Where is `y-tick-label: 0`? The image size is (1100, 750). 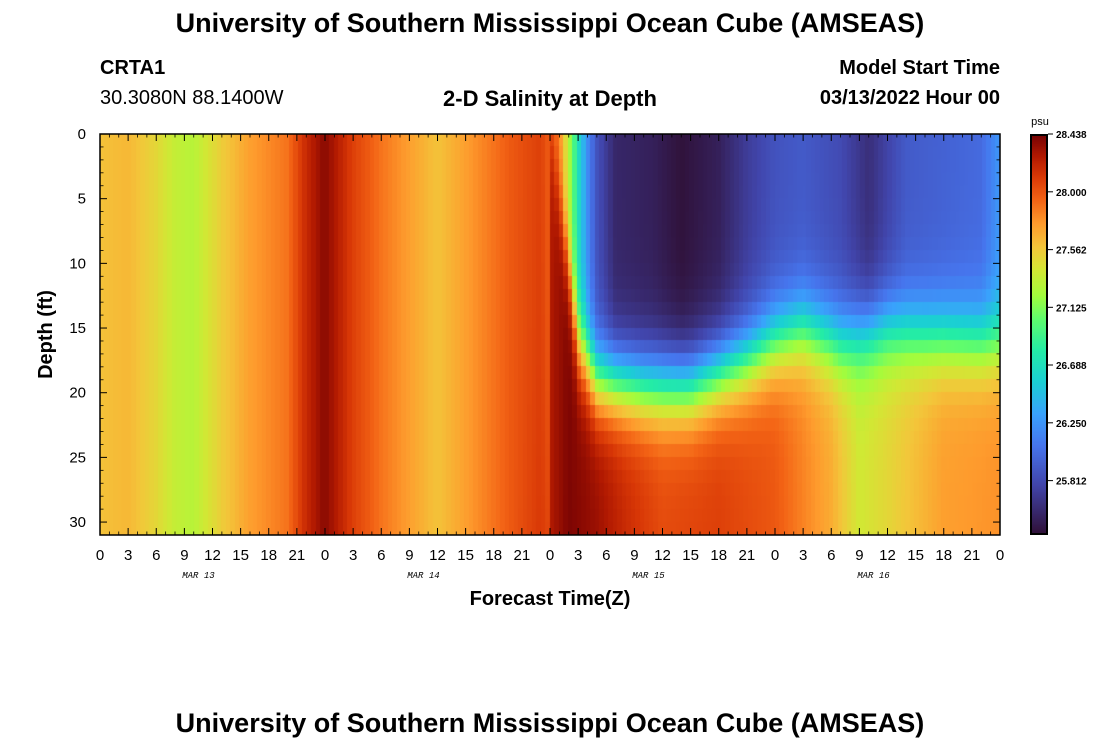
y-tick-label: 0 is located at coordinates (82, 134).